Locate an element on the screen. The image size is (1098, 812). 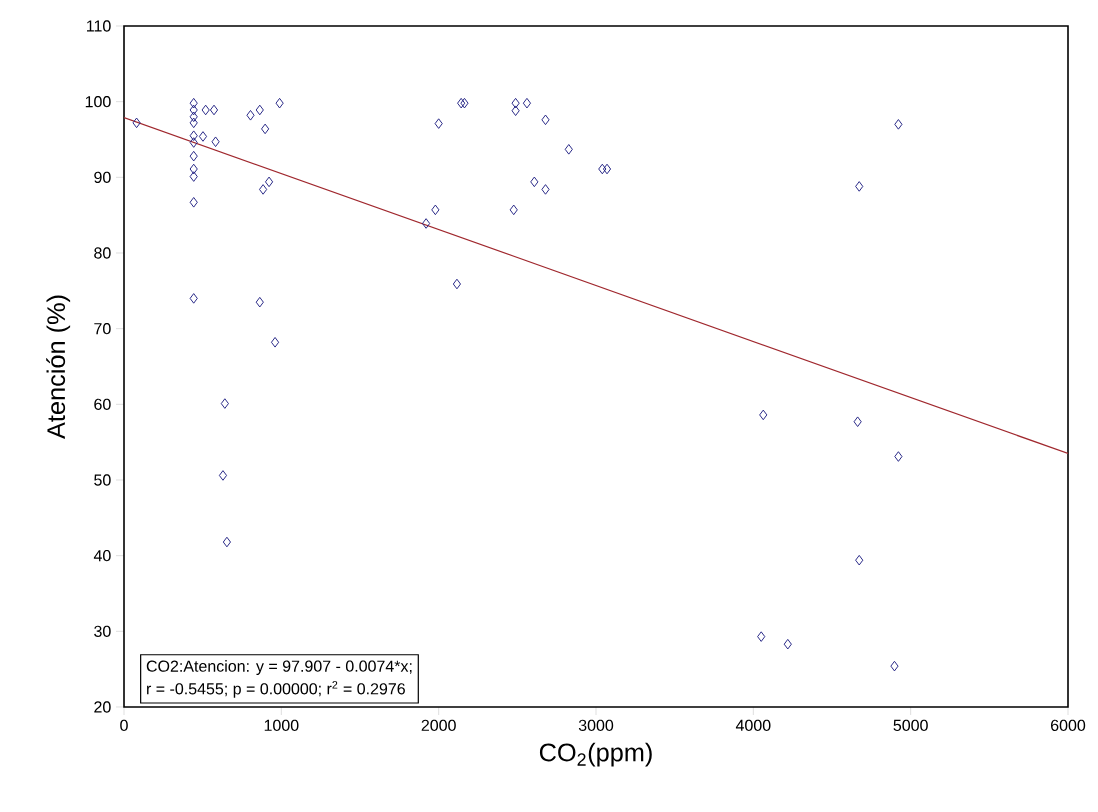
y-tick-label: 30 is located at coordinates (102, 631).